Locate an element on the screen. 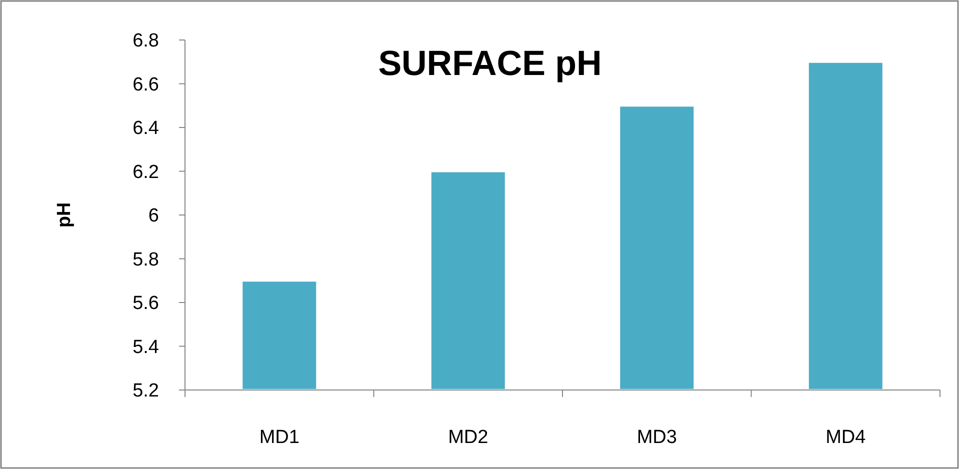 This screenshot has height=470, width=960. y-tick-label: 5.8 is located at coordinates (145, 259).